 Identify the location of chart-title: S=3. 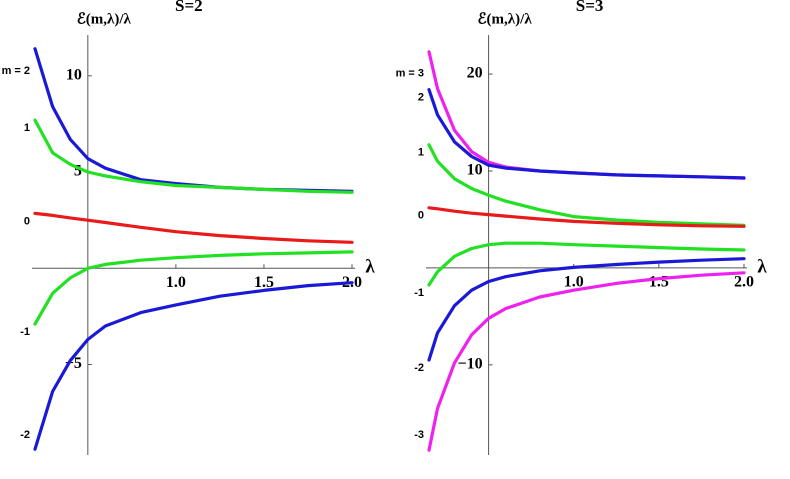
(590, 7).